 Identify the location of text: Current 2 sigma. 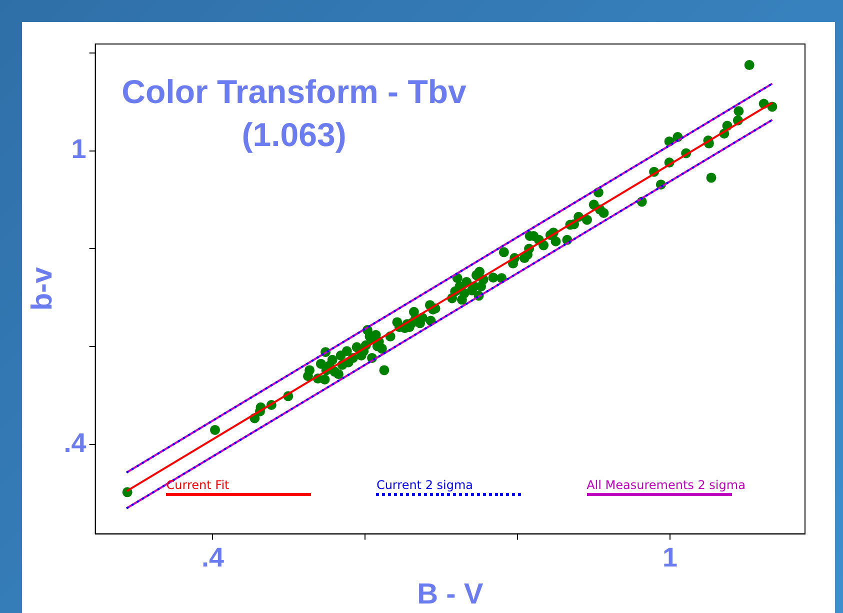
(425, 485).